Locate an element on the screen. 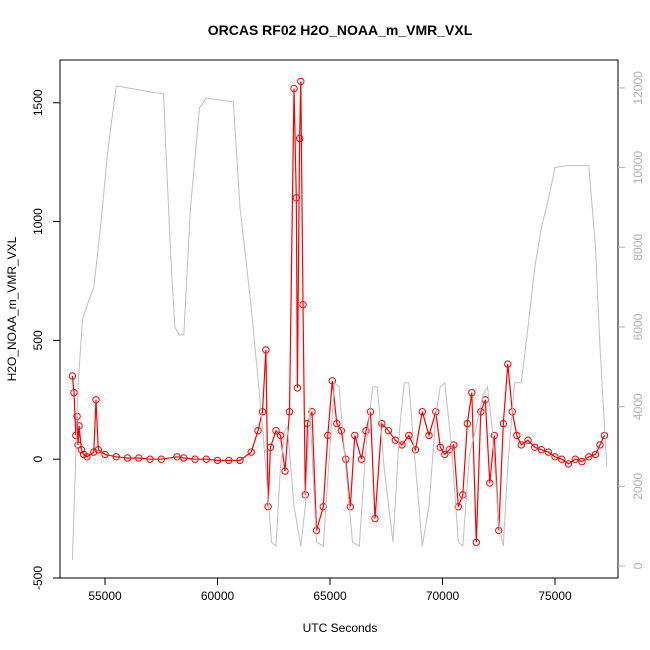  y2-axis: 0 2000 4000 6000 8000 10000 12000 is located at coordinates (631, 320).